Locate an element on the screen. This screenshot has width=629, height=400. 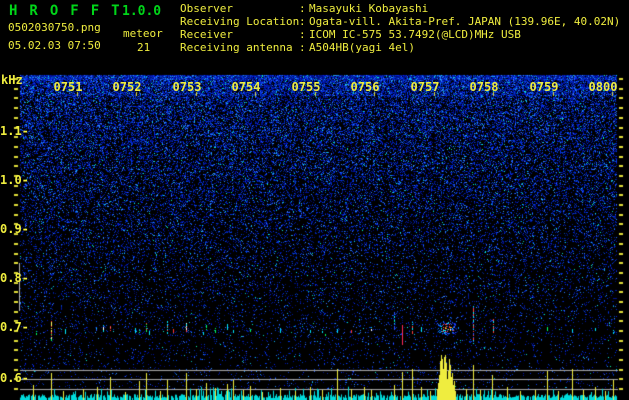
time-axis-label: 0751 is located at coordinates (68, 87).